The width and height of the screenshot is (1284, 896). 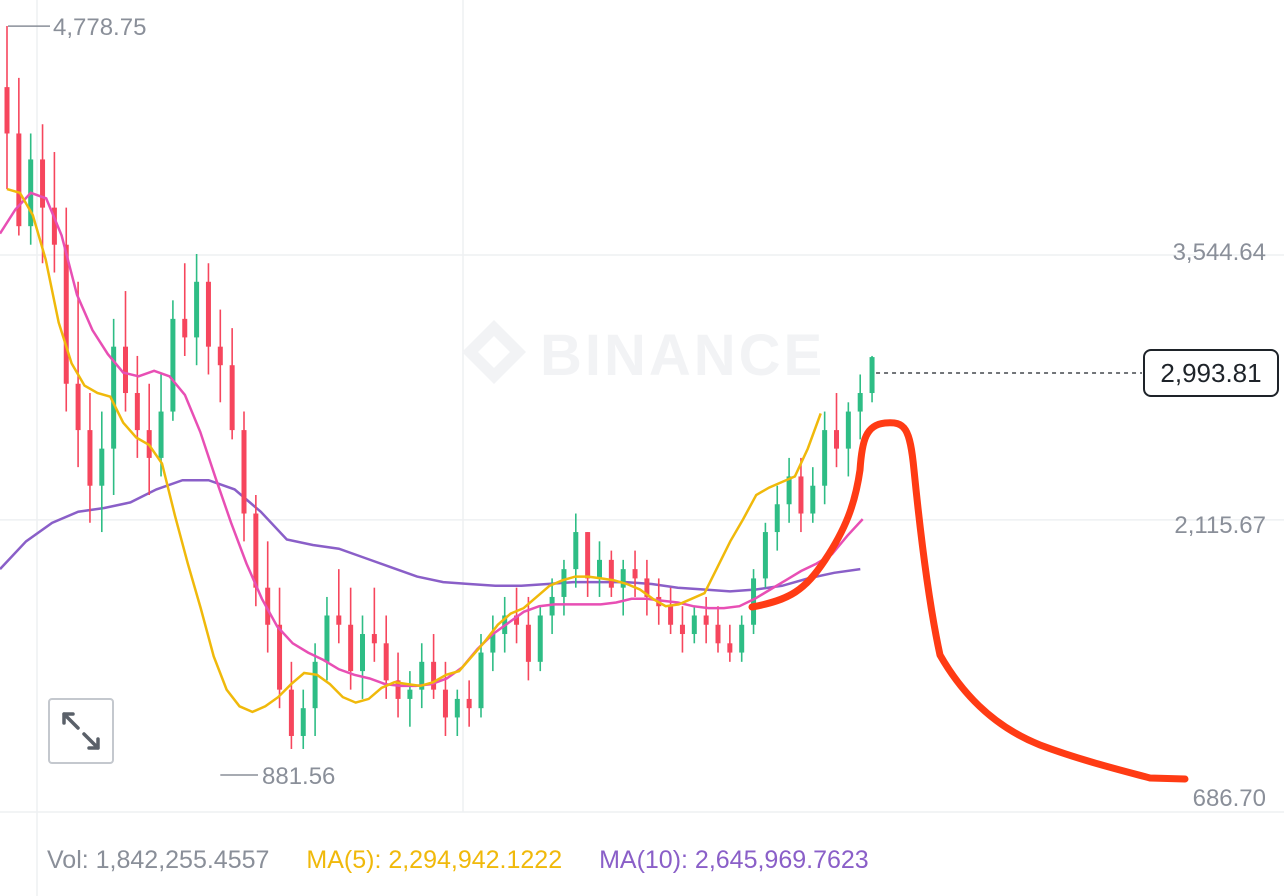 I want to click on red-prediction-stroke, so click(x=968, y=601).